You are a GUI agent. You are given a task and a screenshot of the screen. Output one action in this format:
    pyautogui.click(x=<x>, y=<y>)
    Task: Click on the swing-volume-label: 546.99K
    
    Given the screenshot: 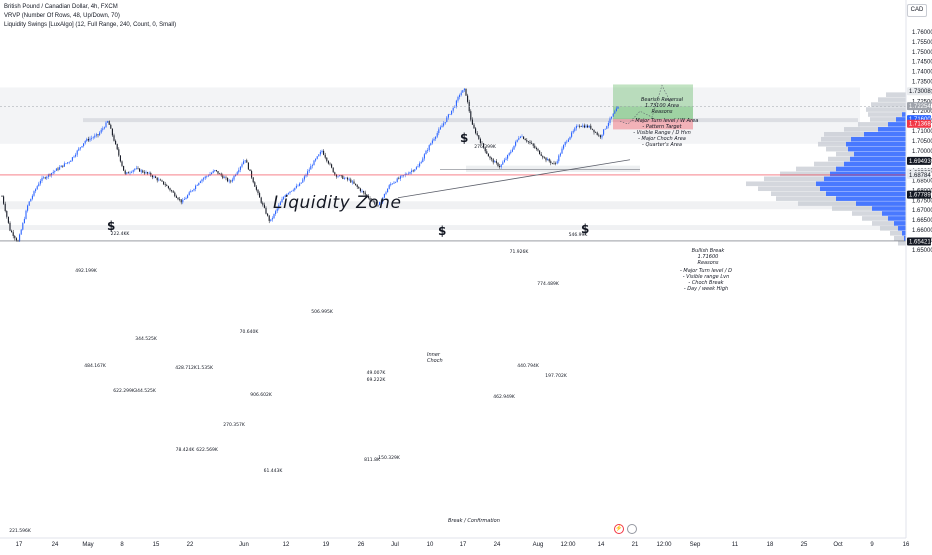 What is the action you would take?
    pyautogui.click(x=579, y=235)
    